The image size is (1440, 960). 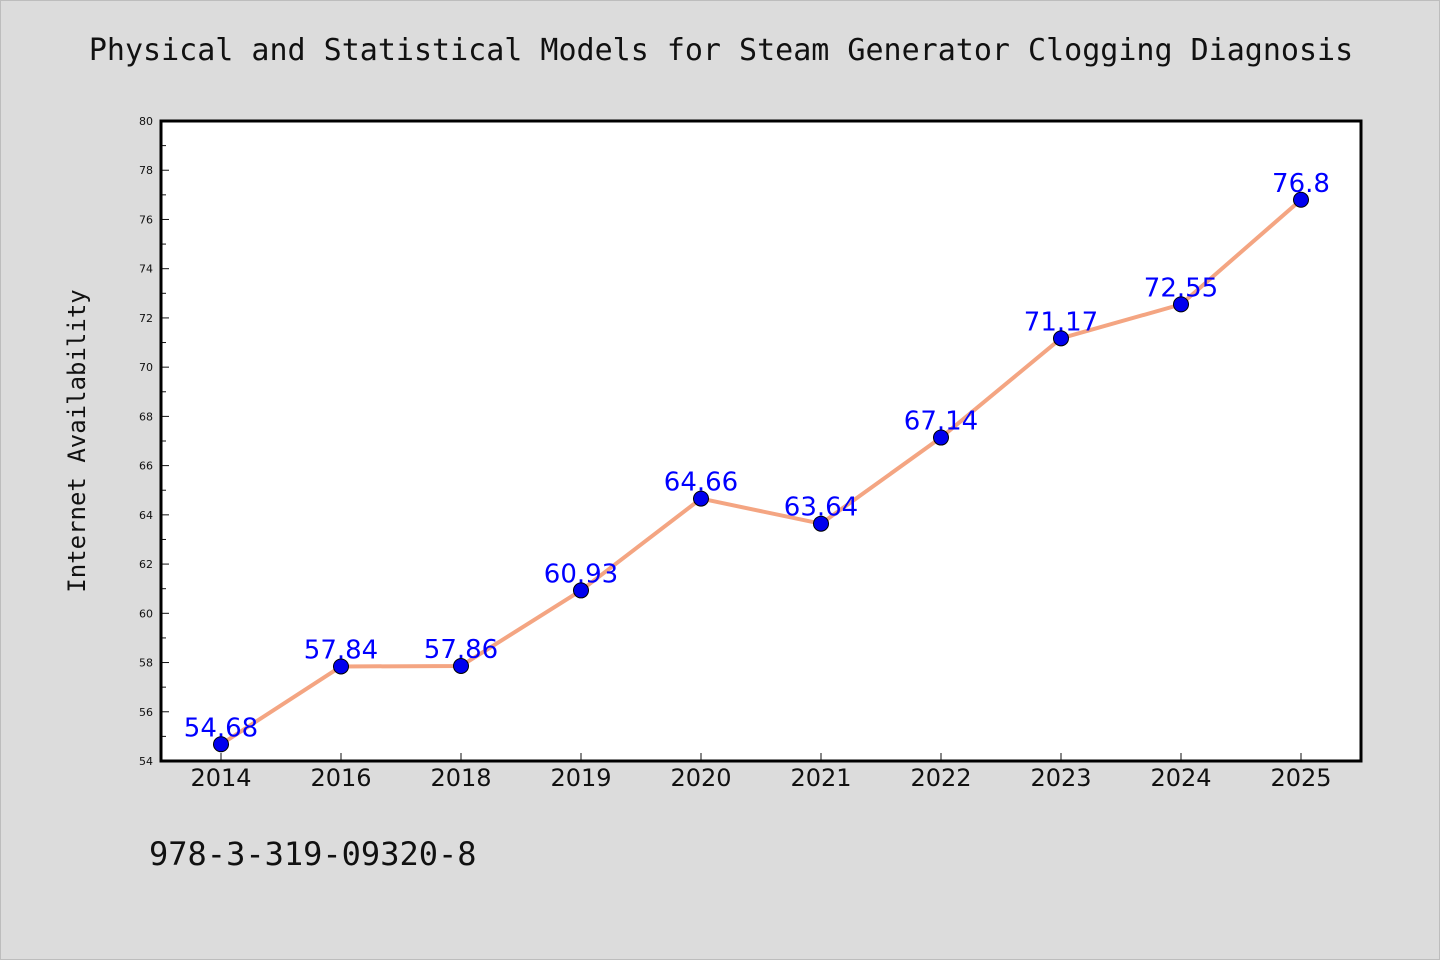 I want to click on data-label: 76.8, so click(x=1301, y=184).